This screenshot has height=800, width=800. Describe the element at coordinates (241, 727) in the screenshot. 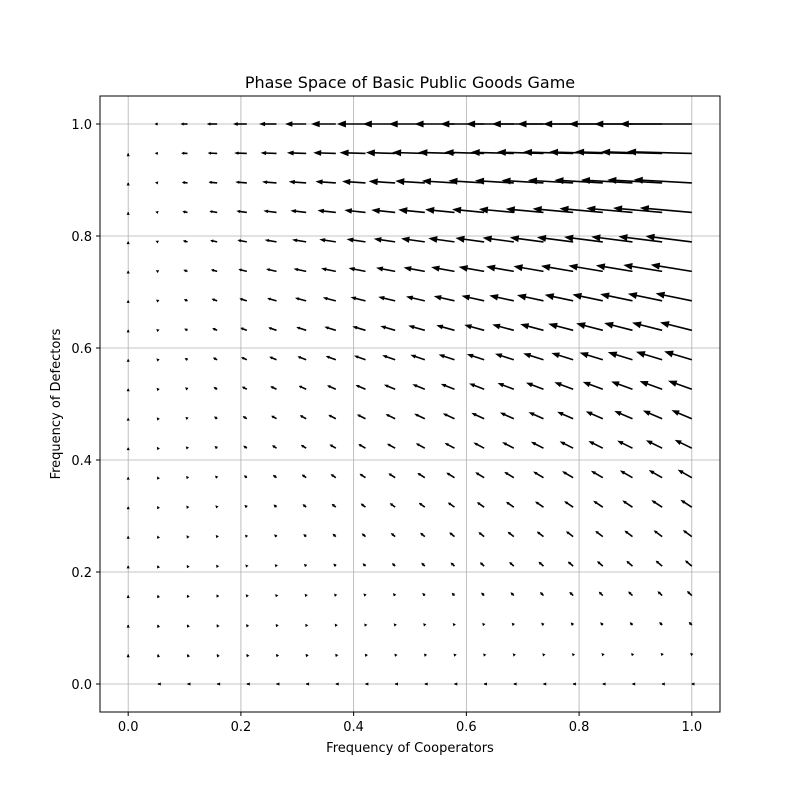

I see `x-tick-label: 0.2` at that location.